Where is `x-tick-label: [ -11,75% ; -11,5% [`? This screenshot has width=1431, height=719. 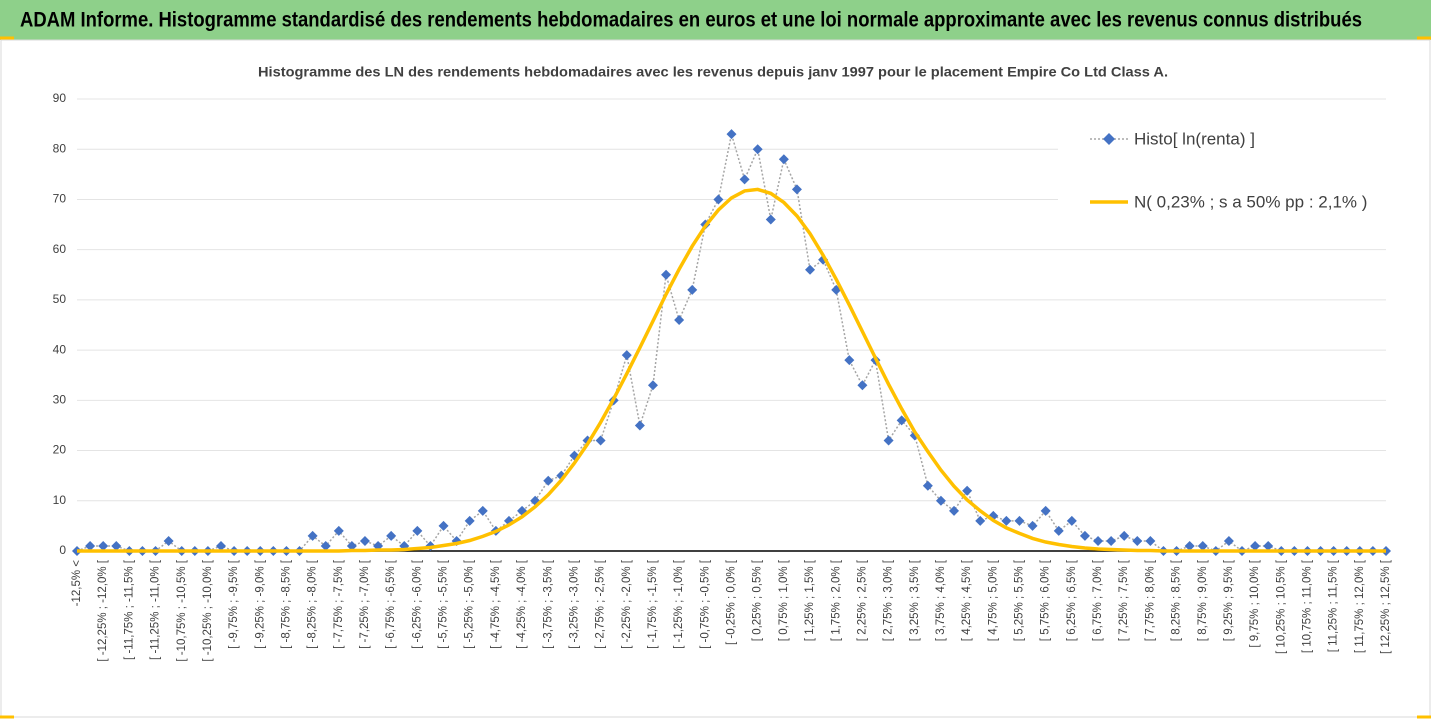 x-tick-label: [ -11,75% ; -11,5% [ is located at coordinates (129, 609).